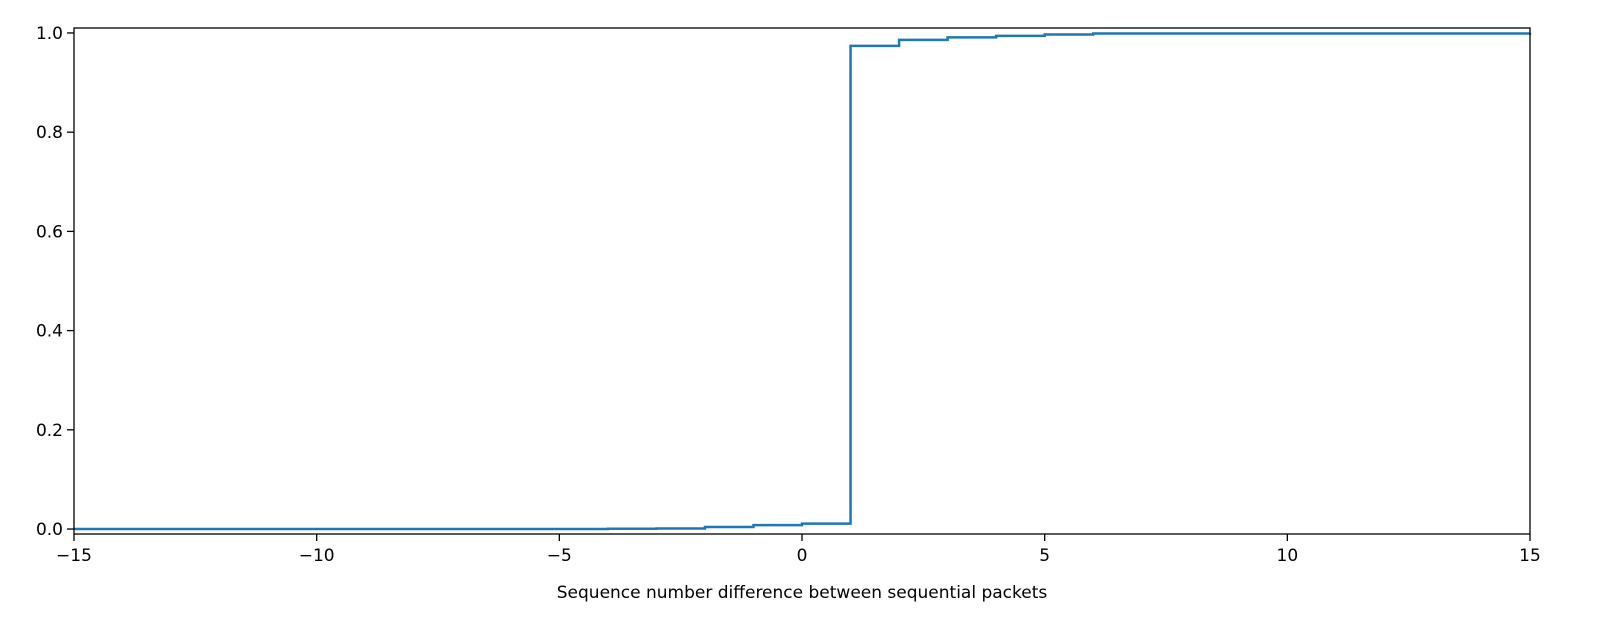 Image resolution: width=1600 pixels, height=640 pixels. I want to click on x-axis: −15 −10 −5 0 5 10 15, so click(798, 550).